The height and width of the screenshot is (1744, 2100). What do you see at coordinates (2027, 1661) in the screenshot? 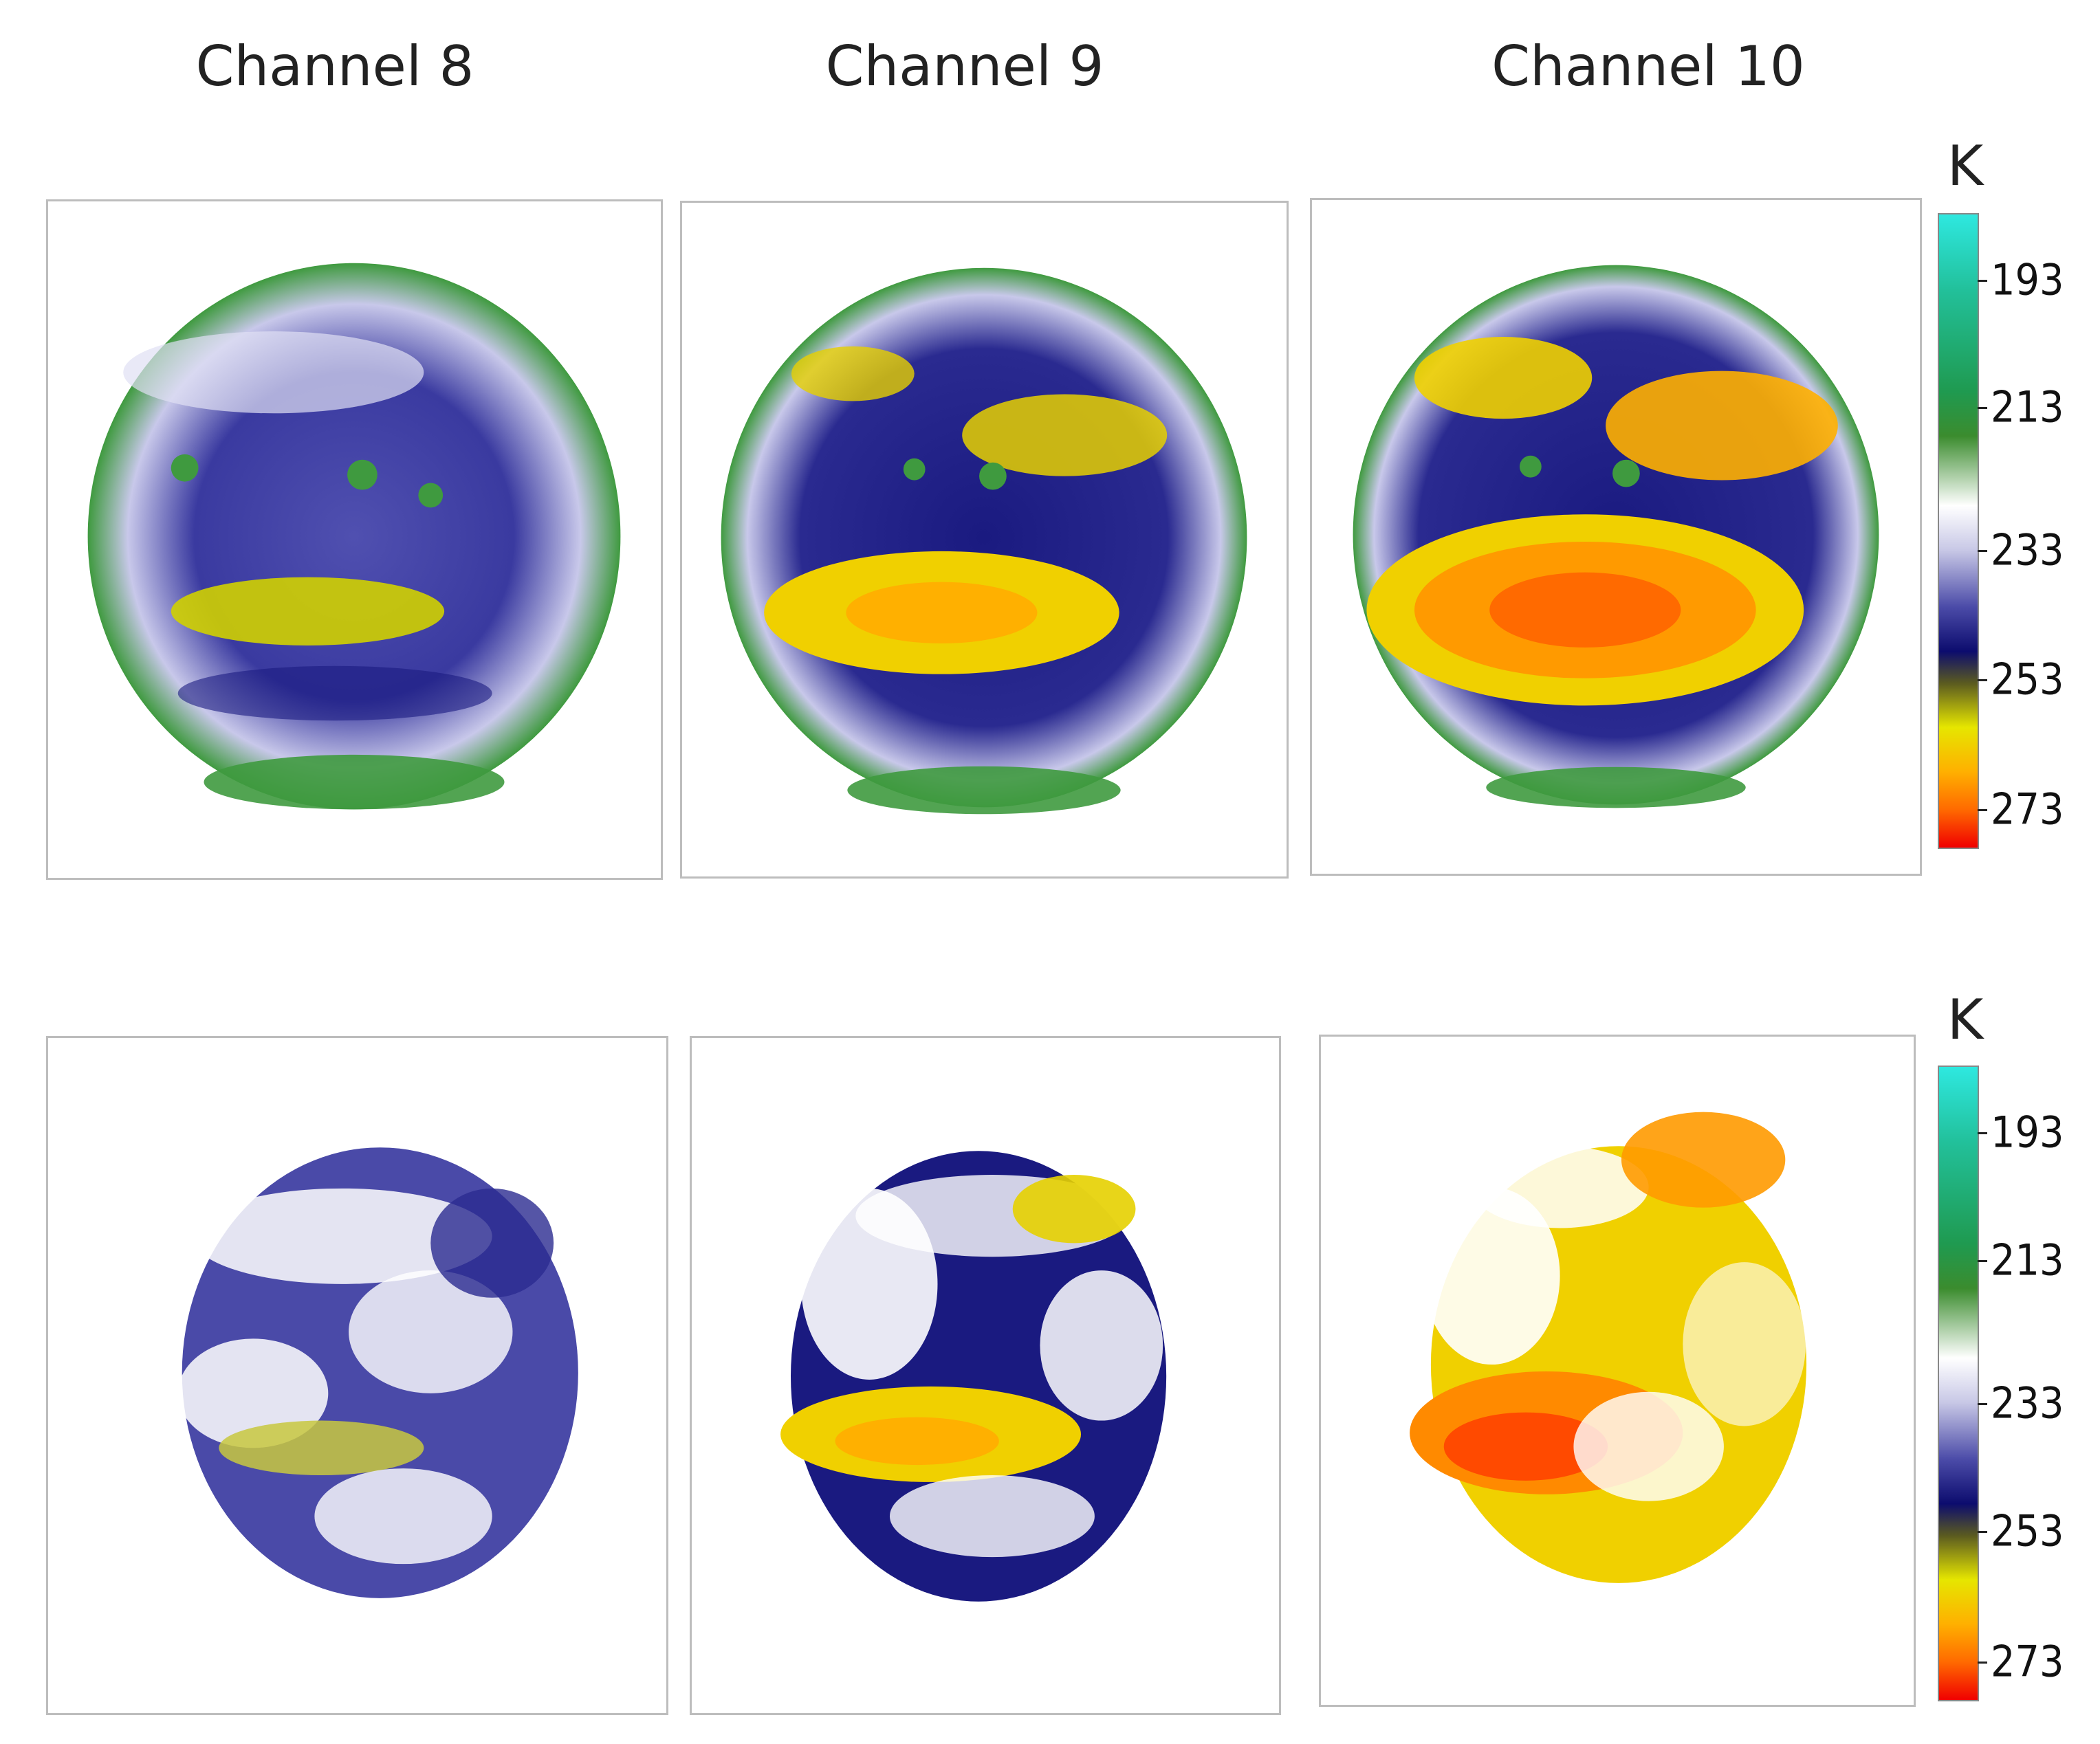
I see `colorbar-bottom-label-273: 273` at bounding box center [2027, 1661].